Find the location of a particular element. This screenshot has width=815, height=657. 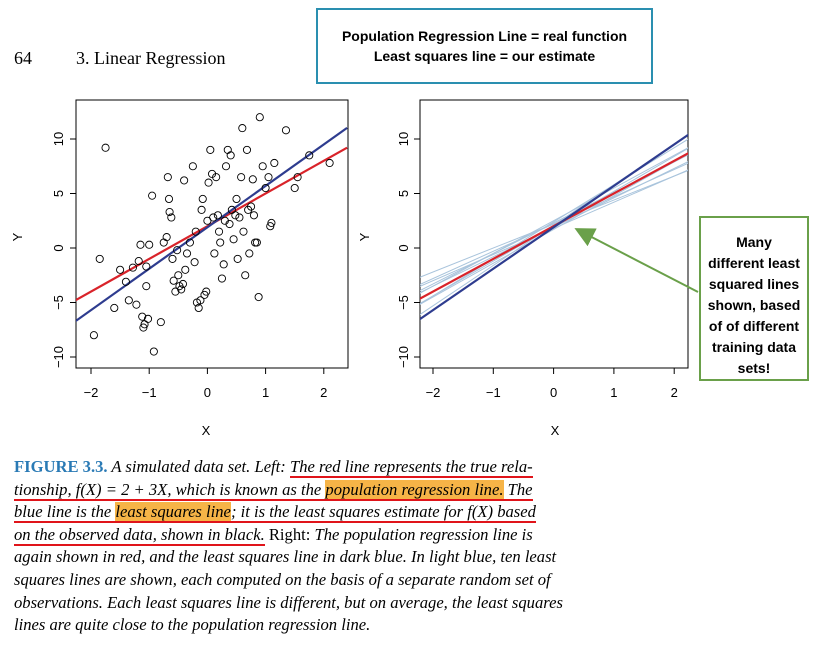

caption-text: A simulated data set. Left: is located at coordinates (198, 466).